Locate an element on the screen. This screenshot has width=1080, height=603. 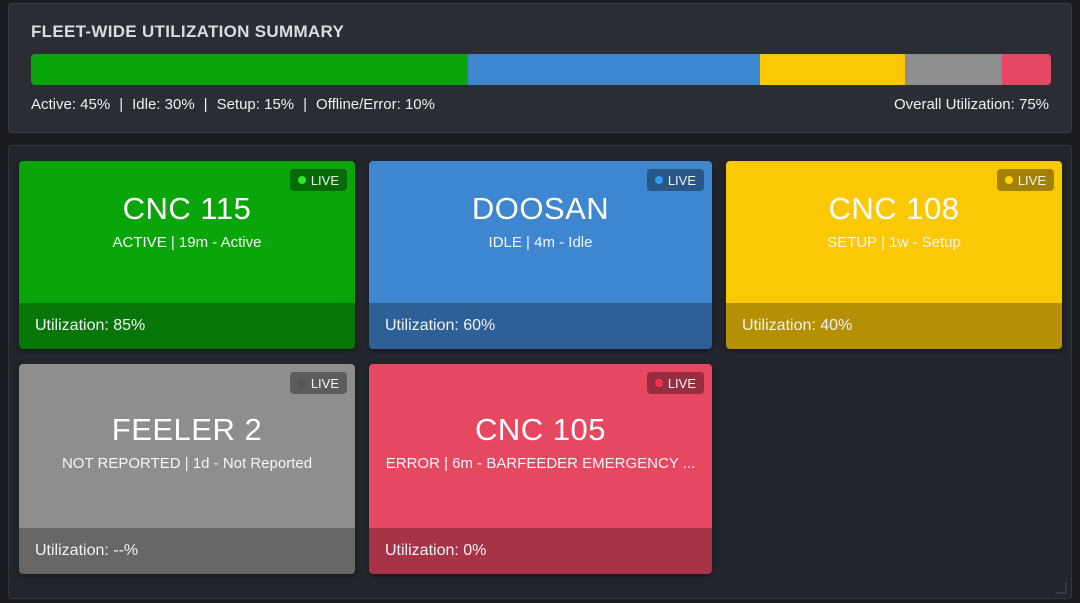
machine-utilization: Utilization: 60% is located at coordinates (540, 326).